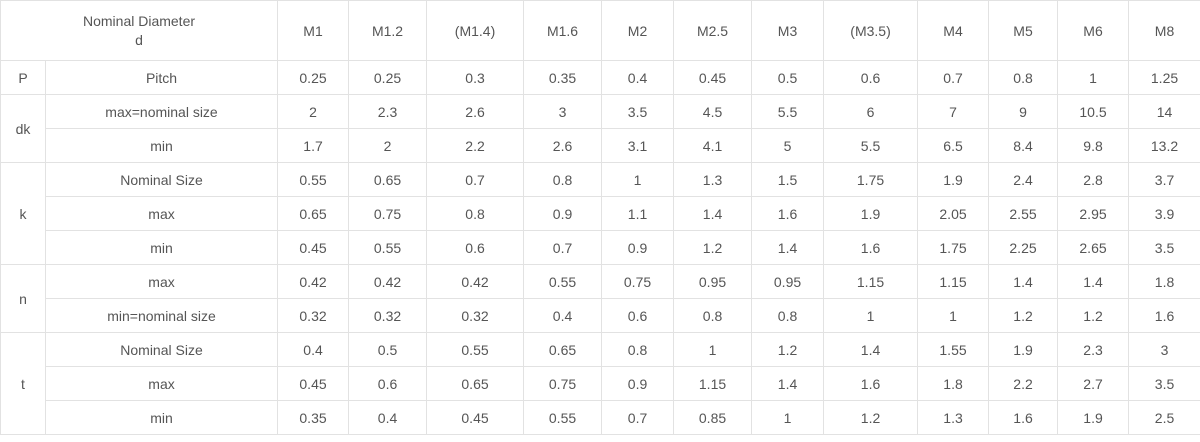 The image size is (1200, 442). Describe the element at coordinates (953, 111) in the screenshot. I see `value-cell: 7` at that location.